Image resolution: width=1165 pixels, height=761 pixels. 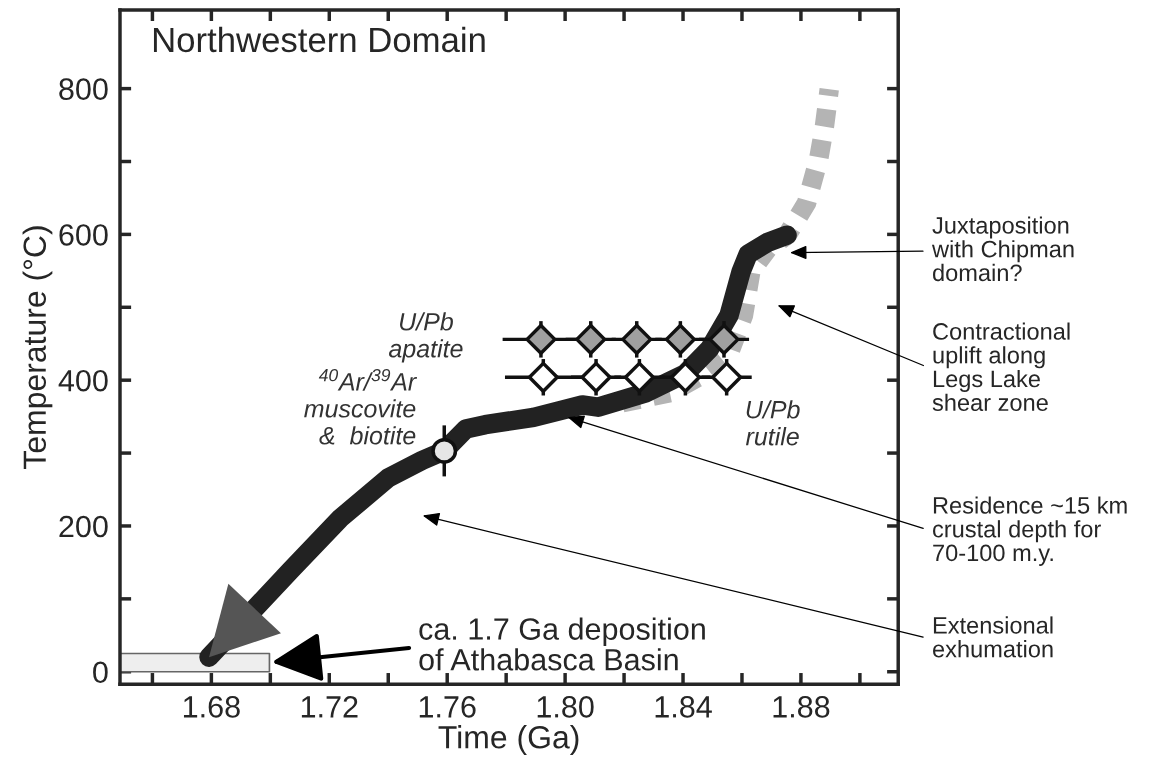 I want to click on y-axis-title: Temperature (°C), so click(x=37, y=347).